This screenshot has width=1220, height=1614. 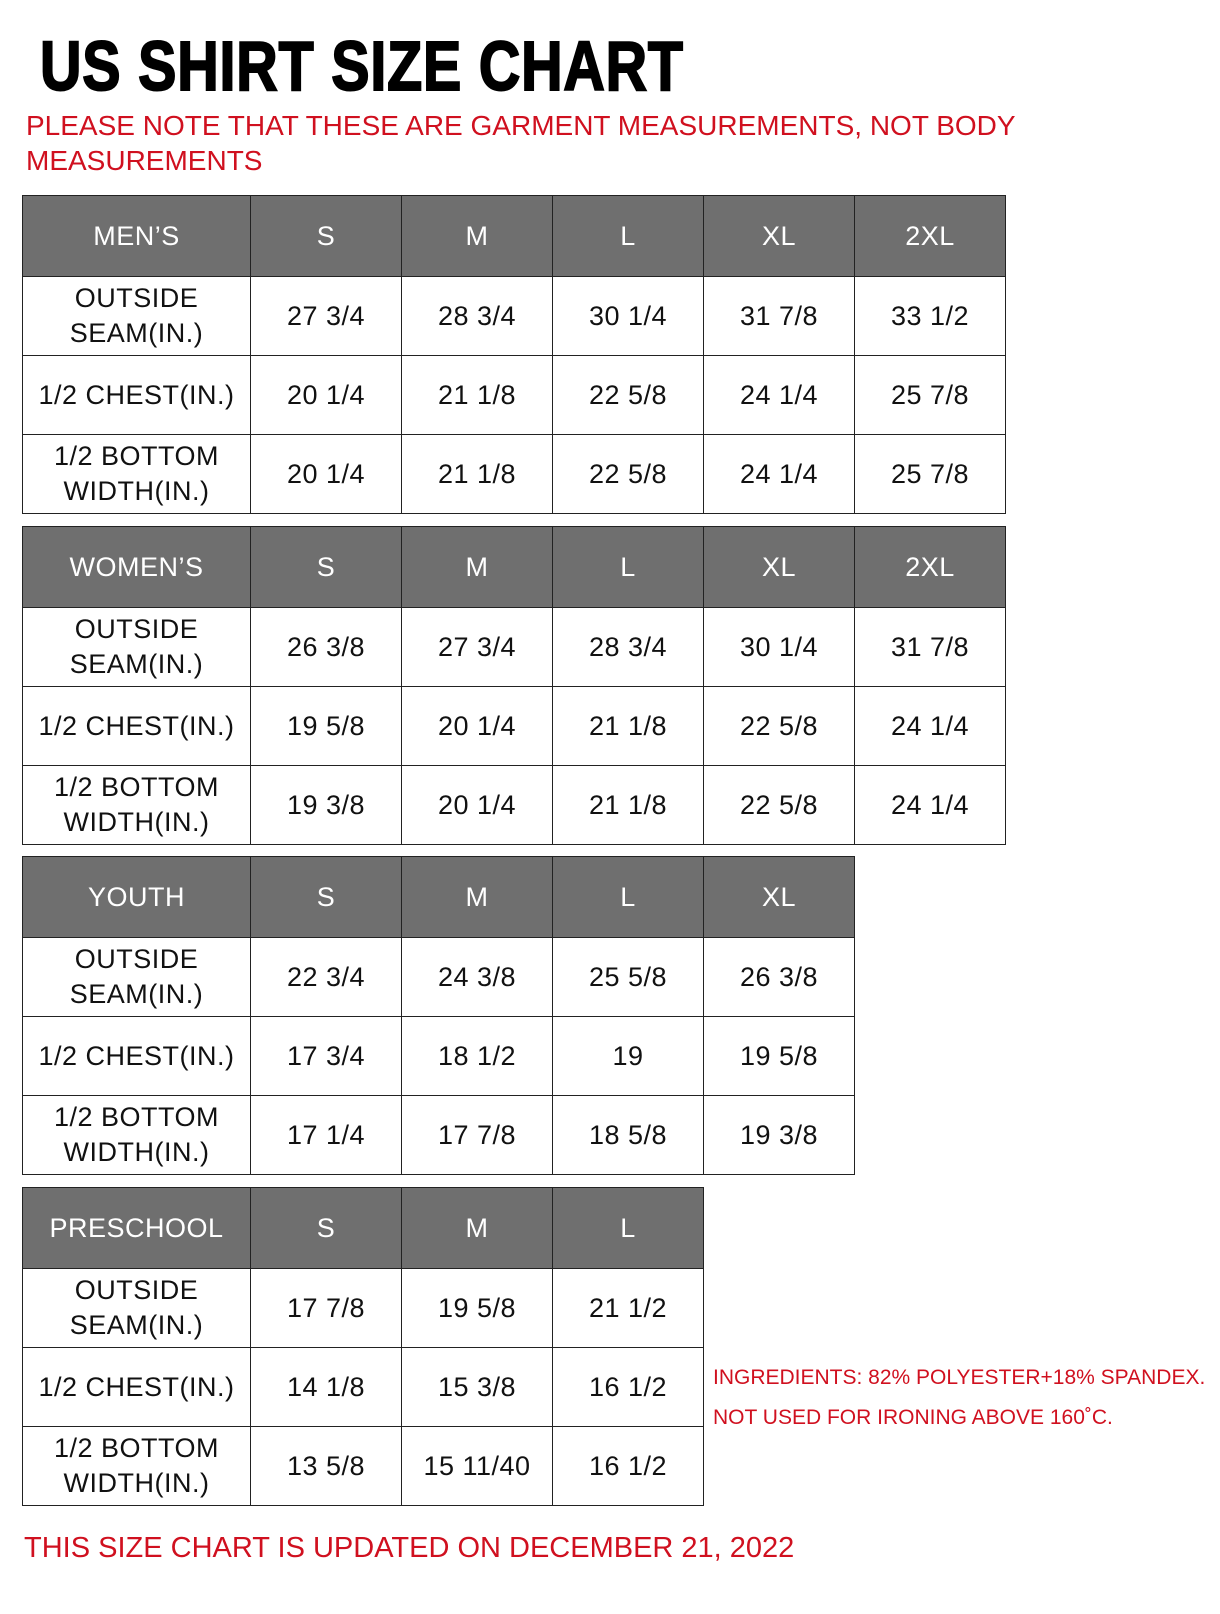 I want to click on header-row: WOMEN’S S M L XL 2XL, so click(x=514, y=567).